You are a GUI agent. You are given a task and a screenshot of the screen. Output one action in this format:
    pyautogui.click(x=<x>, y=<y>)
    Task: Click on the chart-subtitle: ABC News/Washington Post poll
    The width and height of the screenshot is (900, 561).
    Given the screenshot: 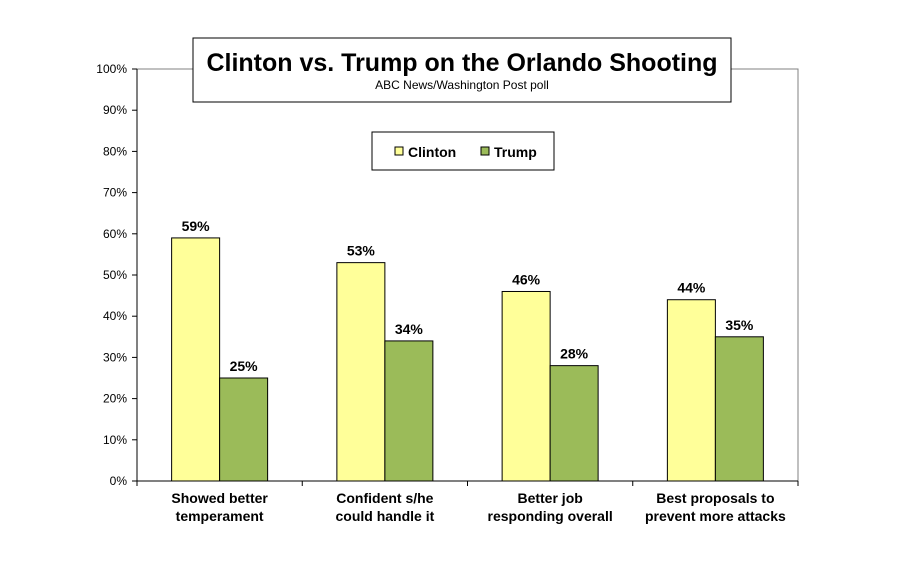 What is the action you would take?
    pyautogui.click(x=462, y=85)
    